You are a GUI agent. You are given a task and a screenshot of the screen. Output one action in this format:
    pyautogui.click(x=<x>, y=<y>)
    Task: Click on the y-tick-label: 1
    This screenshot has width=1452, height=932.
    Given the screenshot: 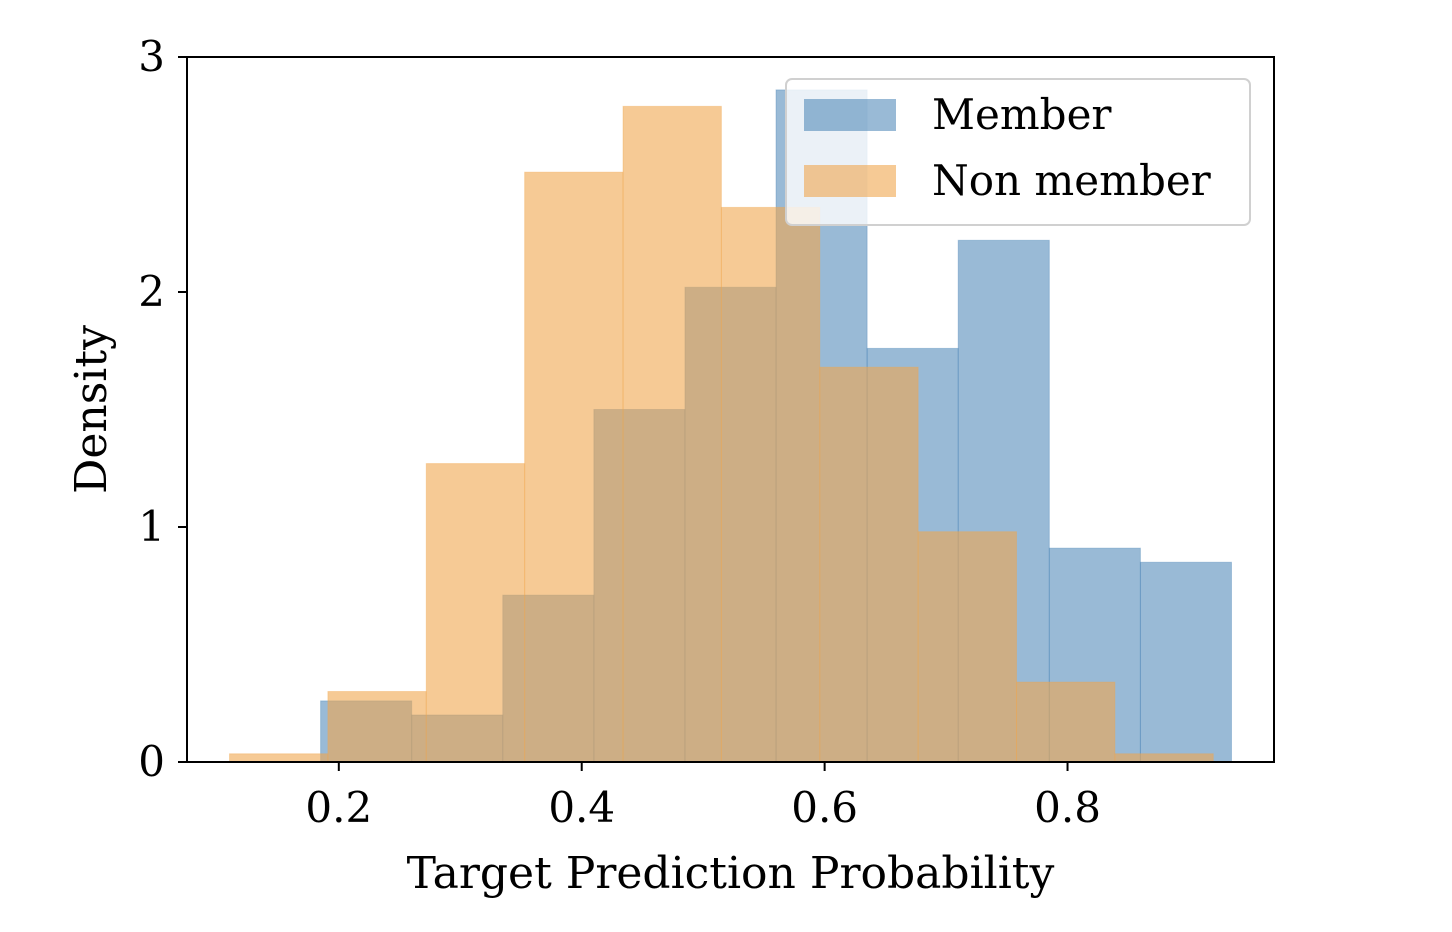 What is the action you would take?
    pyautogui.click(x=151, y=526)
    